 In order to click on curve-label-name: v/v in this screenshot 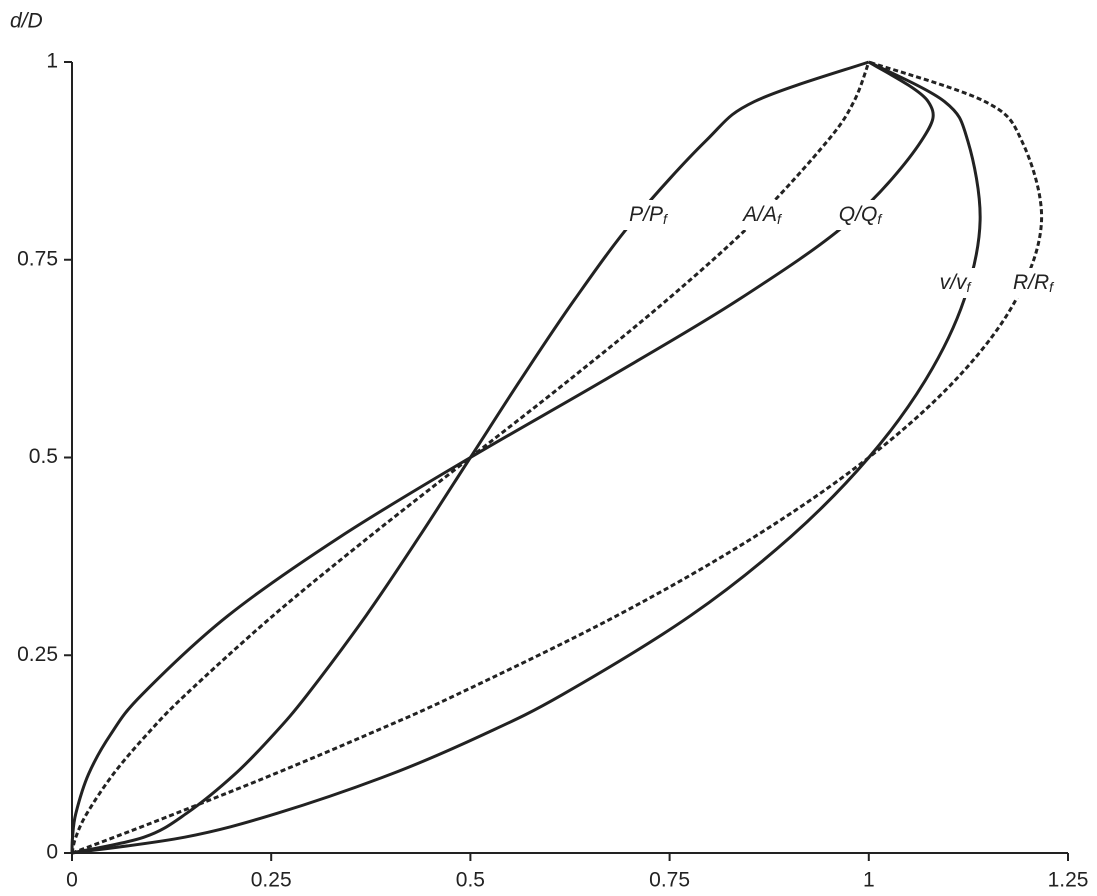, I will do `click(954, 282)`.